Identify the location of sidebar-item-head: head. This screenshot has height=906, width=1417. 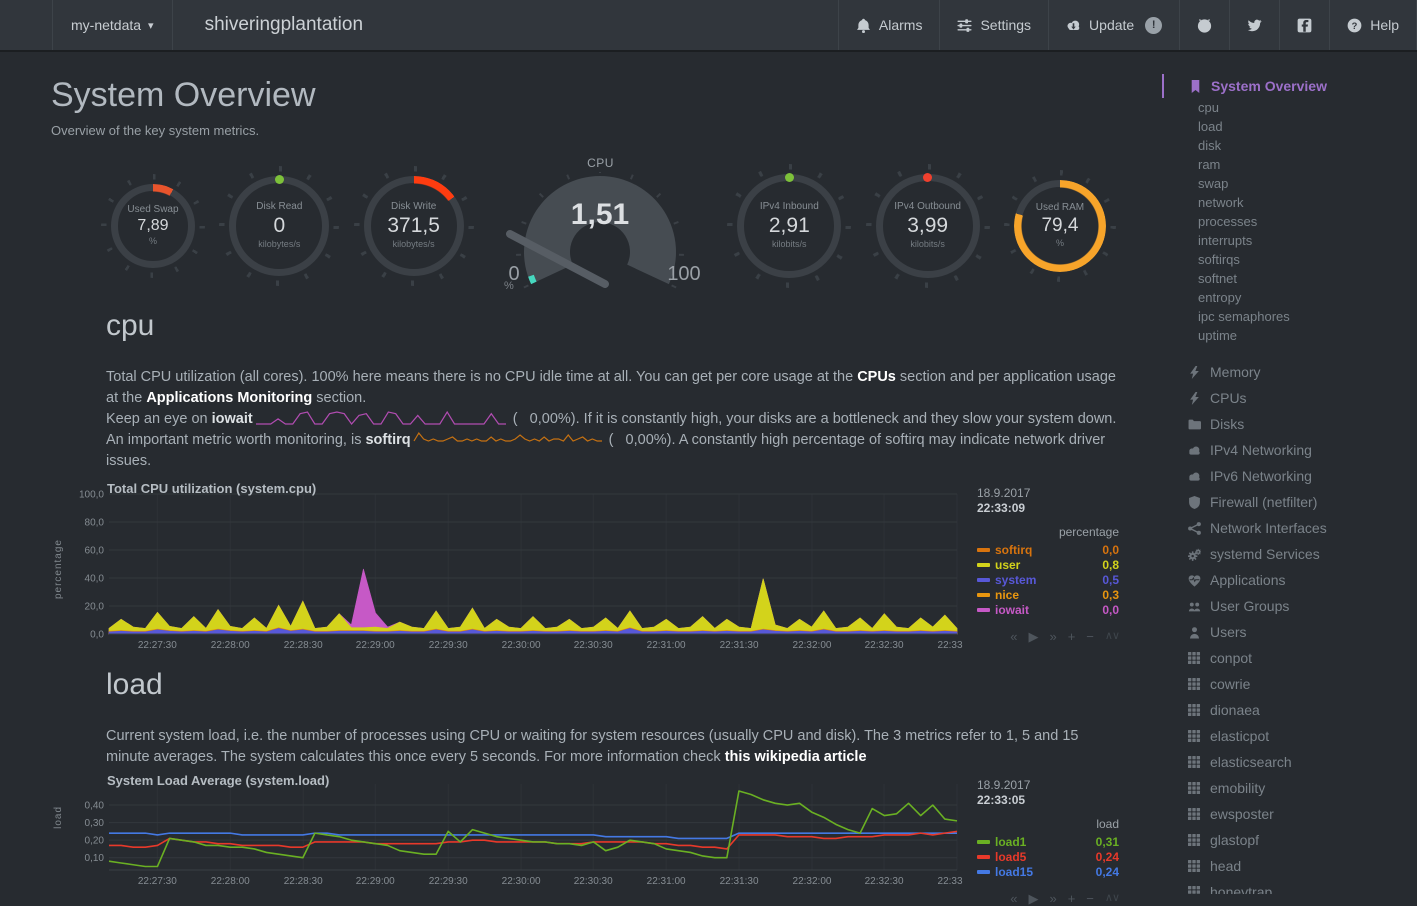
(1288, 866).